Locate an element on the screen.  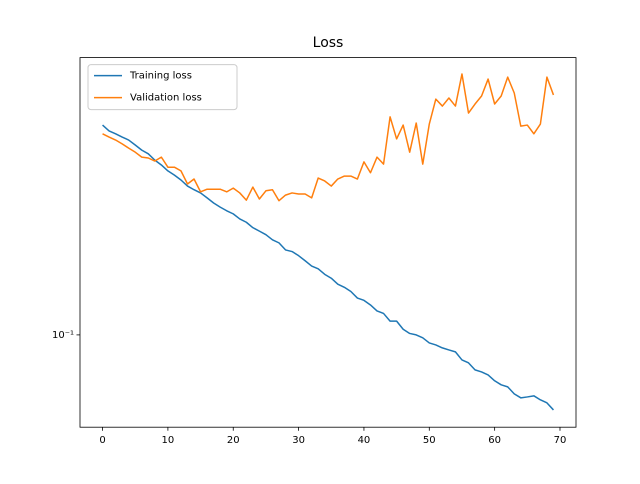
x-tick-label: 30 is located at coordinates (298, 440).